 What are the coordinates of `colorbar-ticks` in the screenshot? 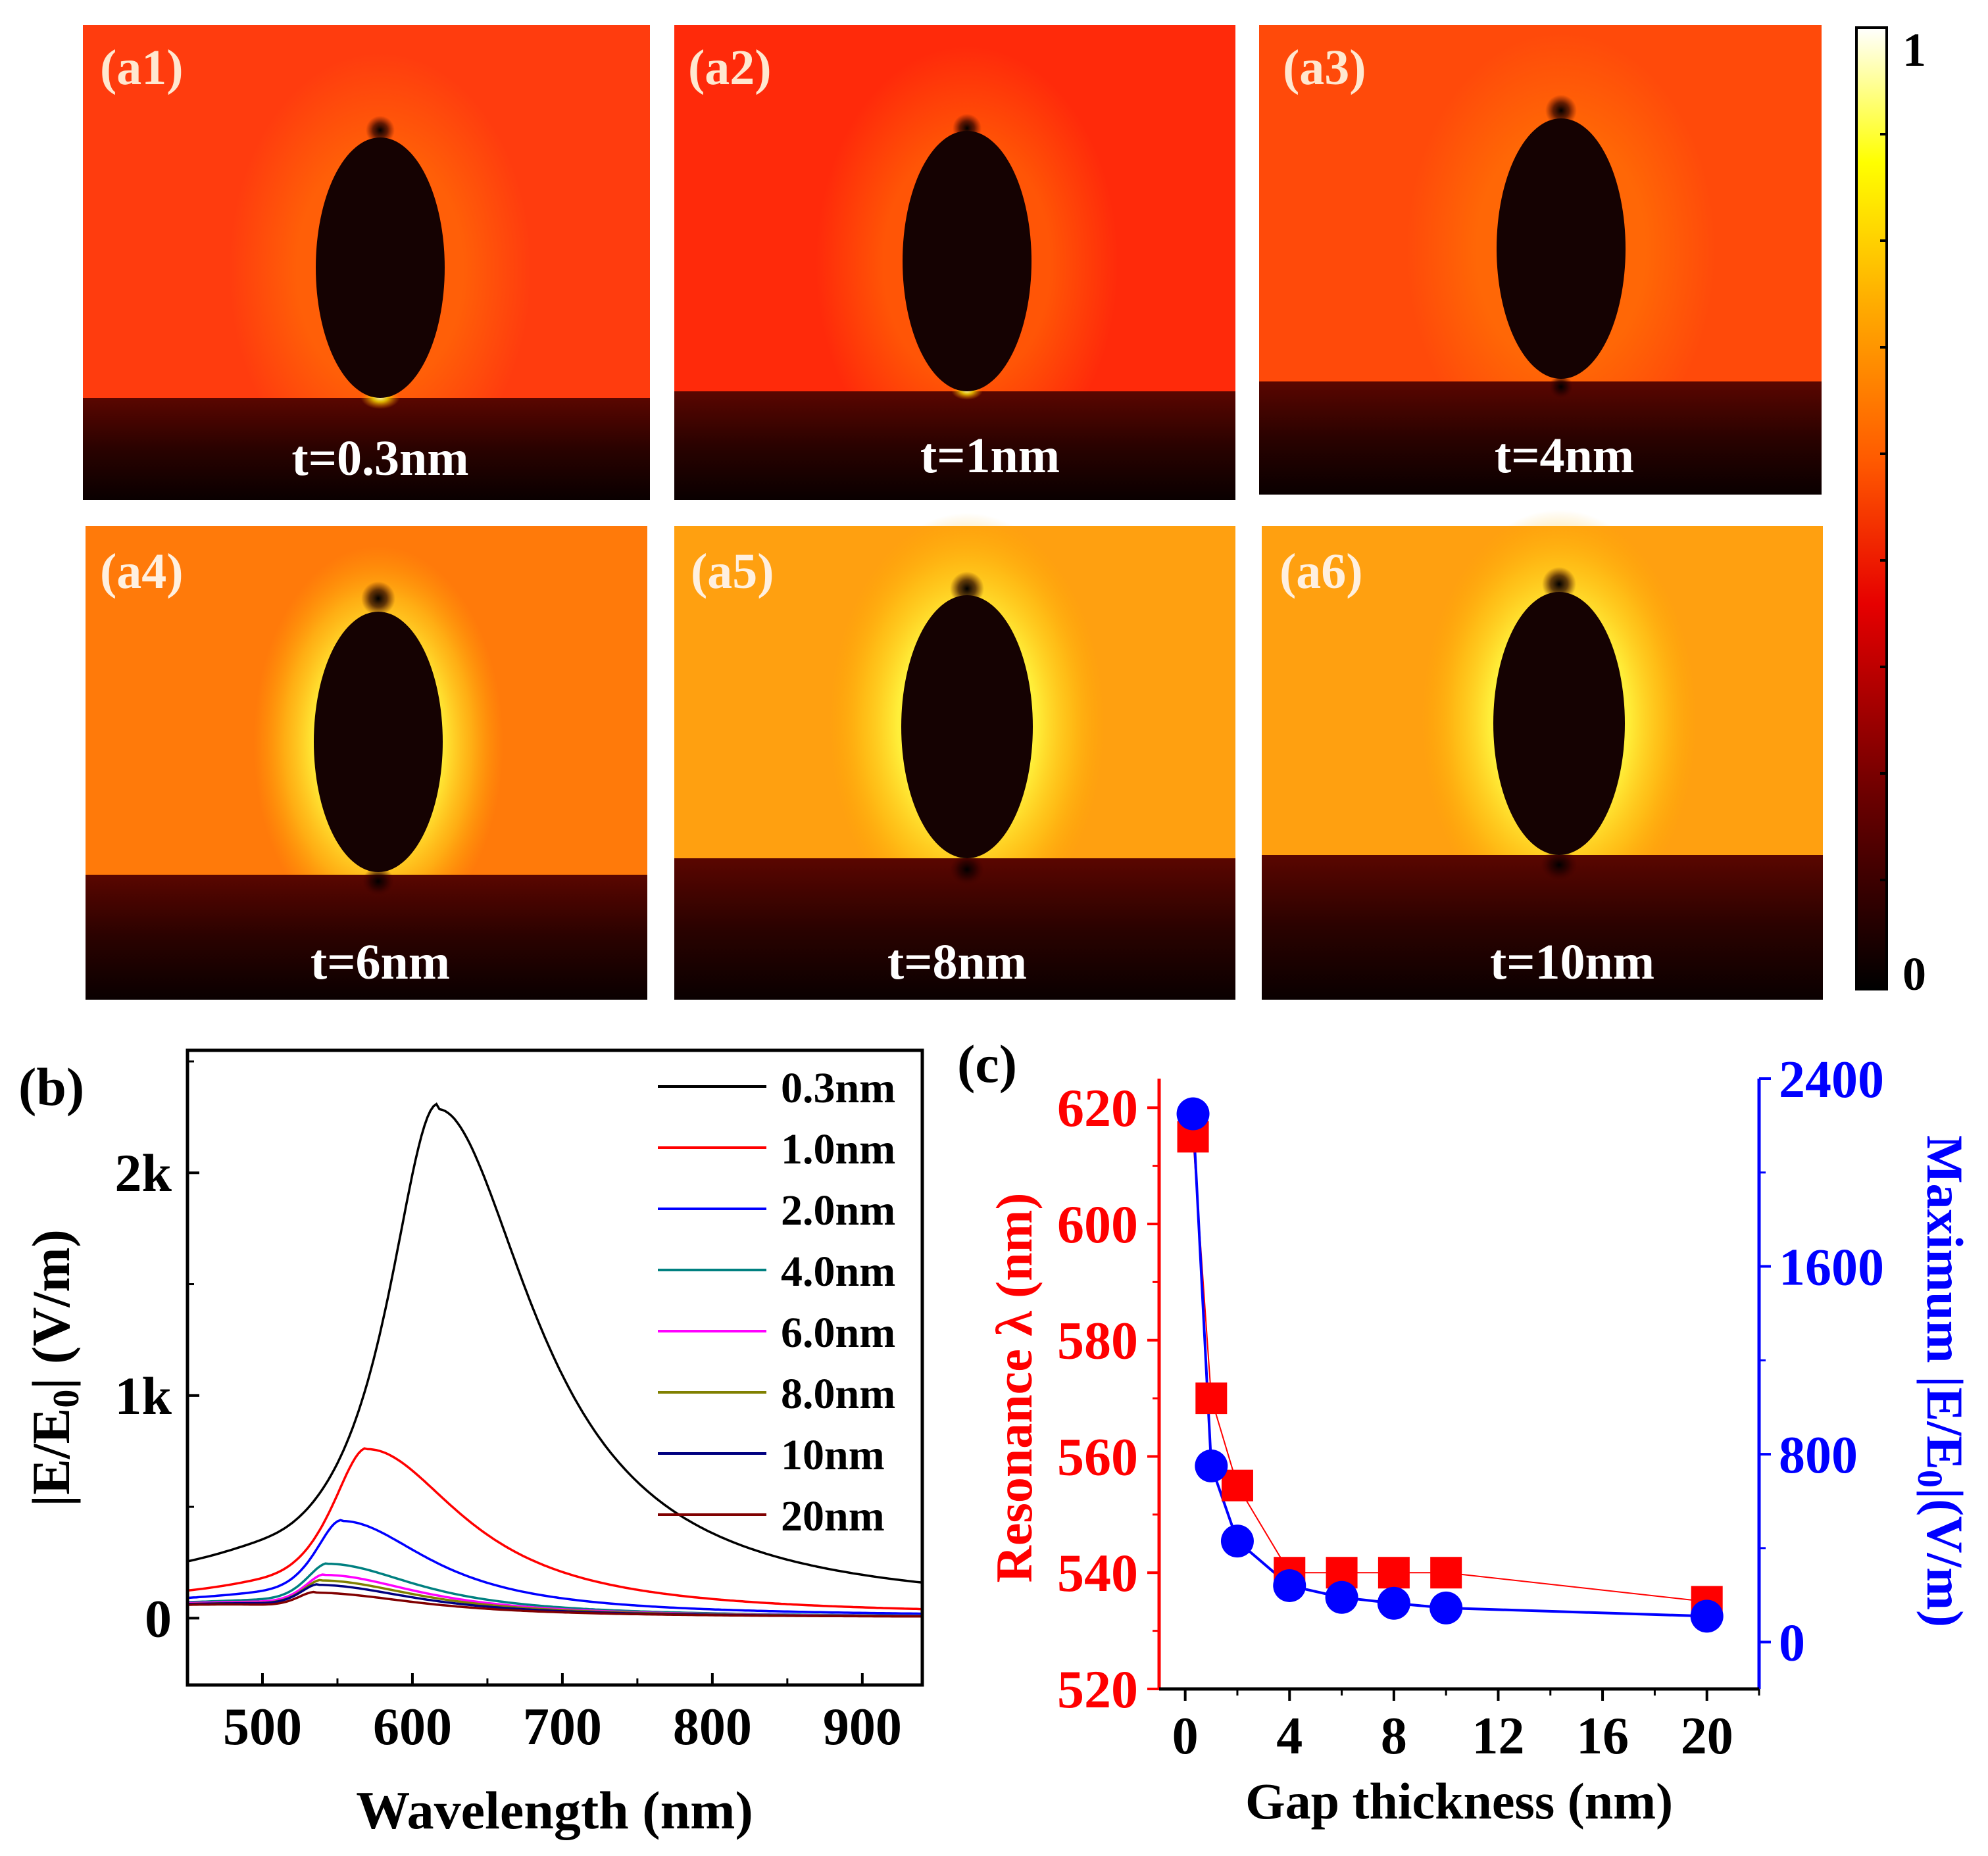 It's located at (1883, 508).